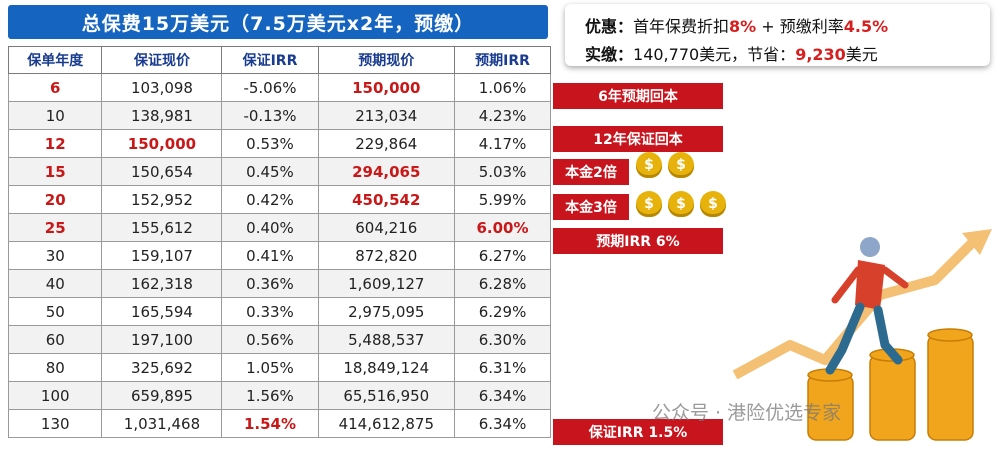 The height and width of the screenshot is (458, 1000). What do you see at coordinates (386, 255) in the screenshot?
I see `cell-projected-value: 872,820` at bounding box center [386, 255].